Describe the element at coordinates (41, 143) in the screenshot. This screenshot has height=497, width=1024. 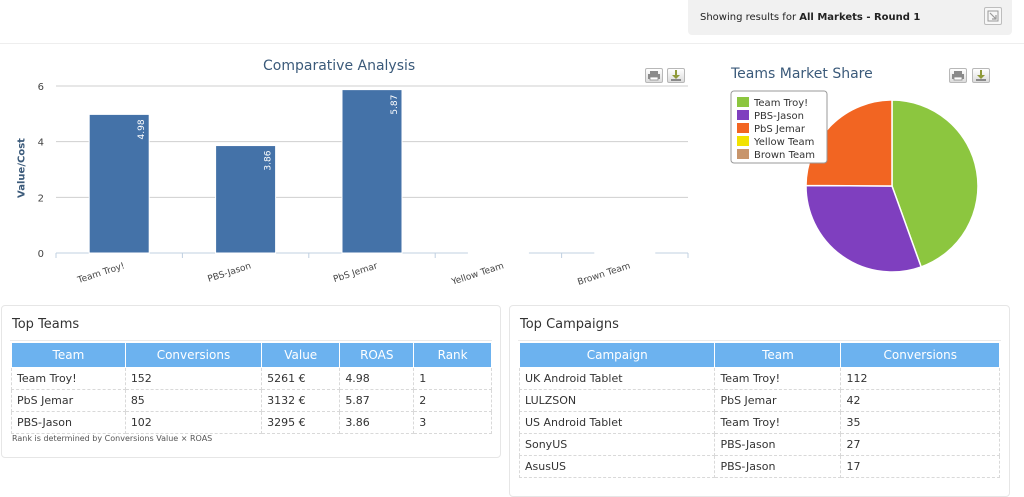
I see `y-tick-label: 4` at that location.